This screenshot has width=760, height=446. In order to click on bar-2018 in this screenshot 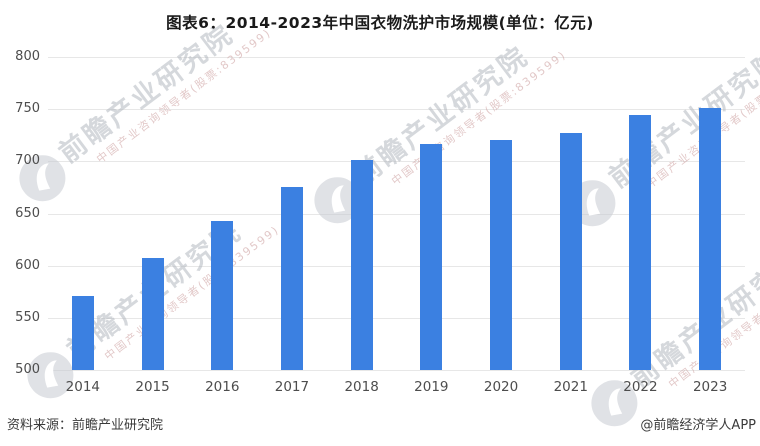, I will do `click(361, 265)`.